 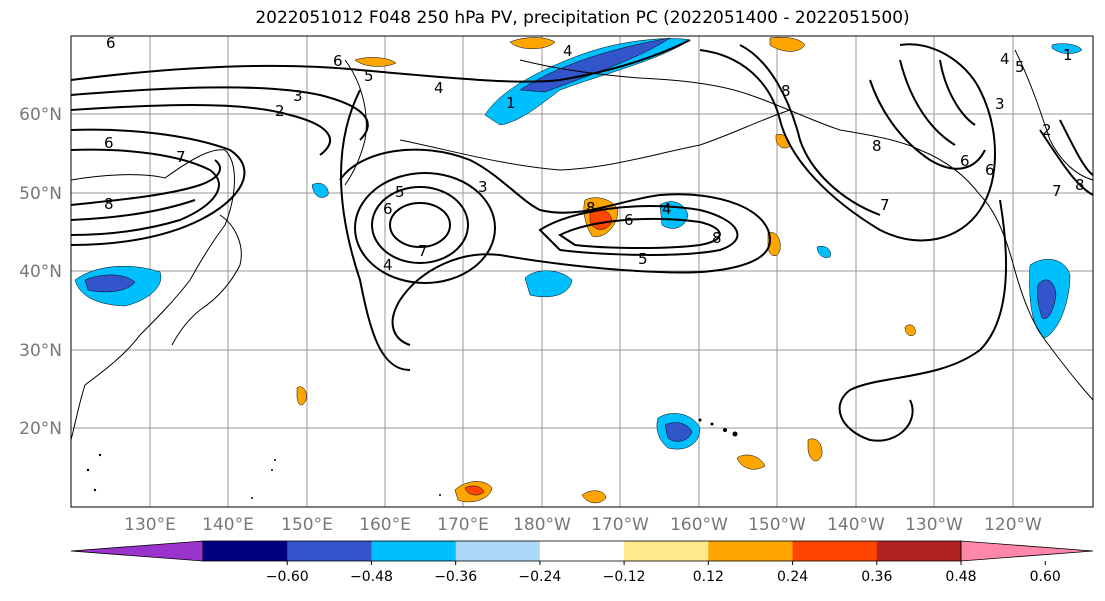 What do you see at coordinates (792, 577) in the screenshot?
I see `colorbar-tick-label: 0.24` at bounding box center [792, 577].